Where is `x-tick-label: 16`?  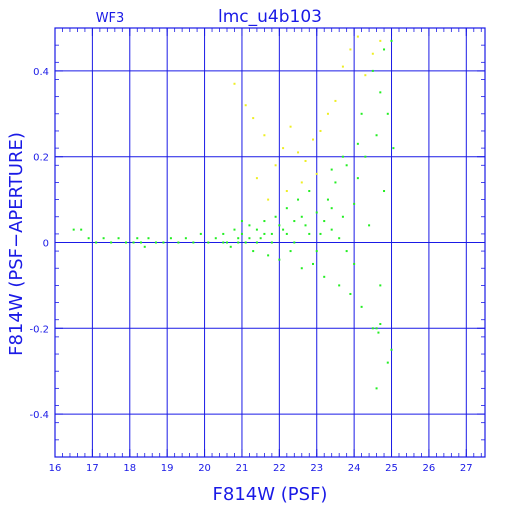
x-tick-label: 16 is located at coordinates (55, 468).